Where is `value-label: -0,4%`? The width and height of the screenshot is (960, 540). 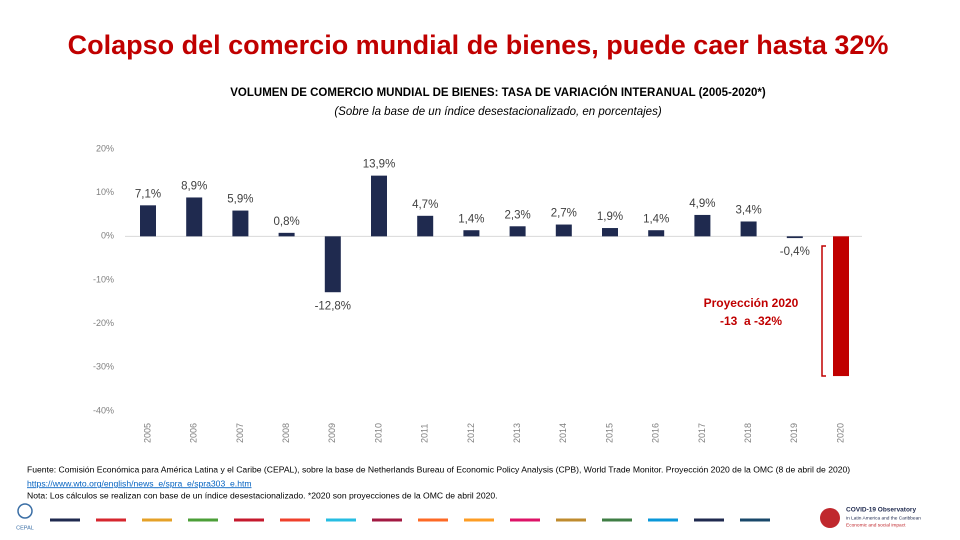
value-label: -0,4% is located at coordinates (795, 252).